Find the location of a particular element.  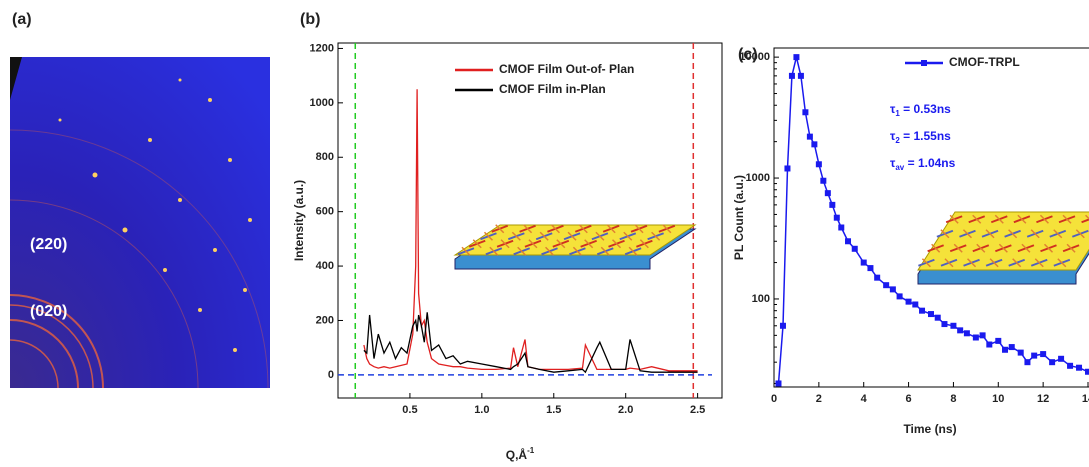

legend-marker is located at coordinates (924, 63).